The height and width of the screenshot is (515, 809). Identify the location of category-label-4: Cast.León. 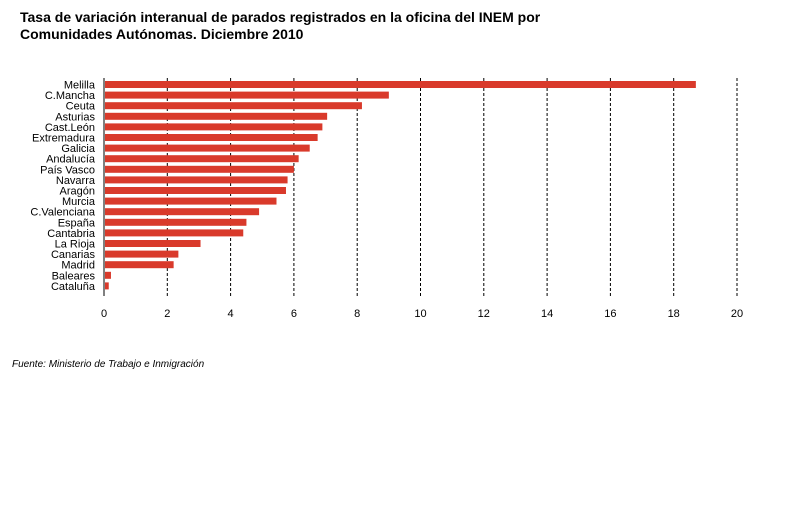
(70, 128).